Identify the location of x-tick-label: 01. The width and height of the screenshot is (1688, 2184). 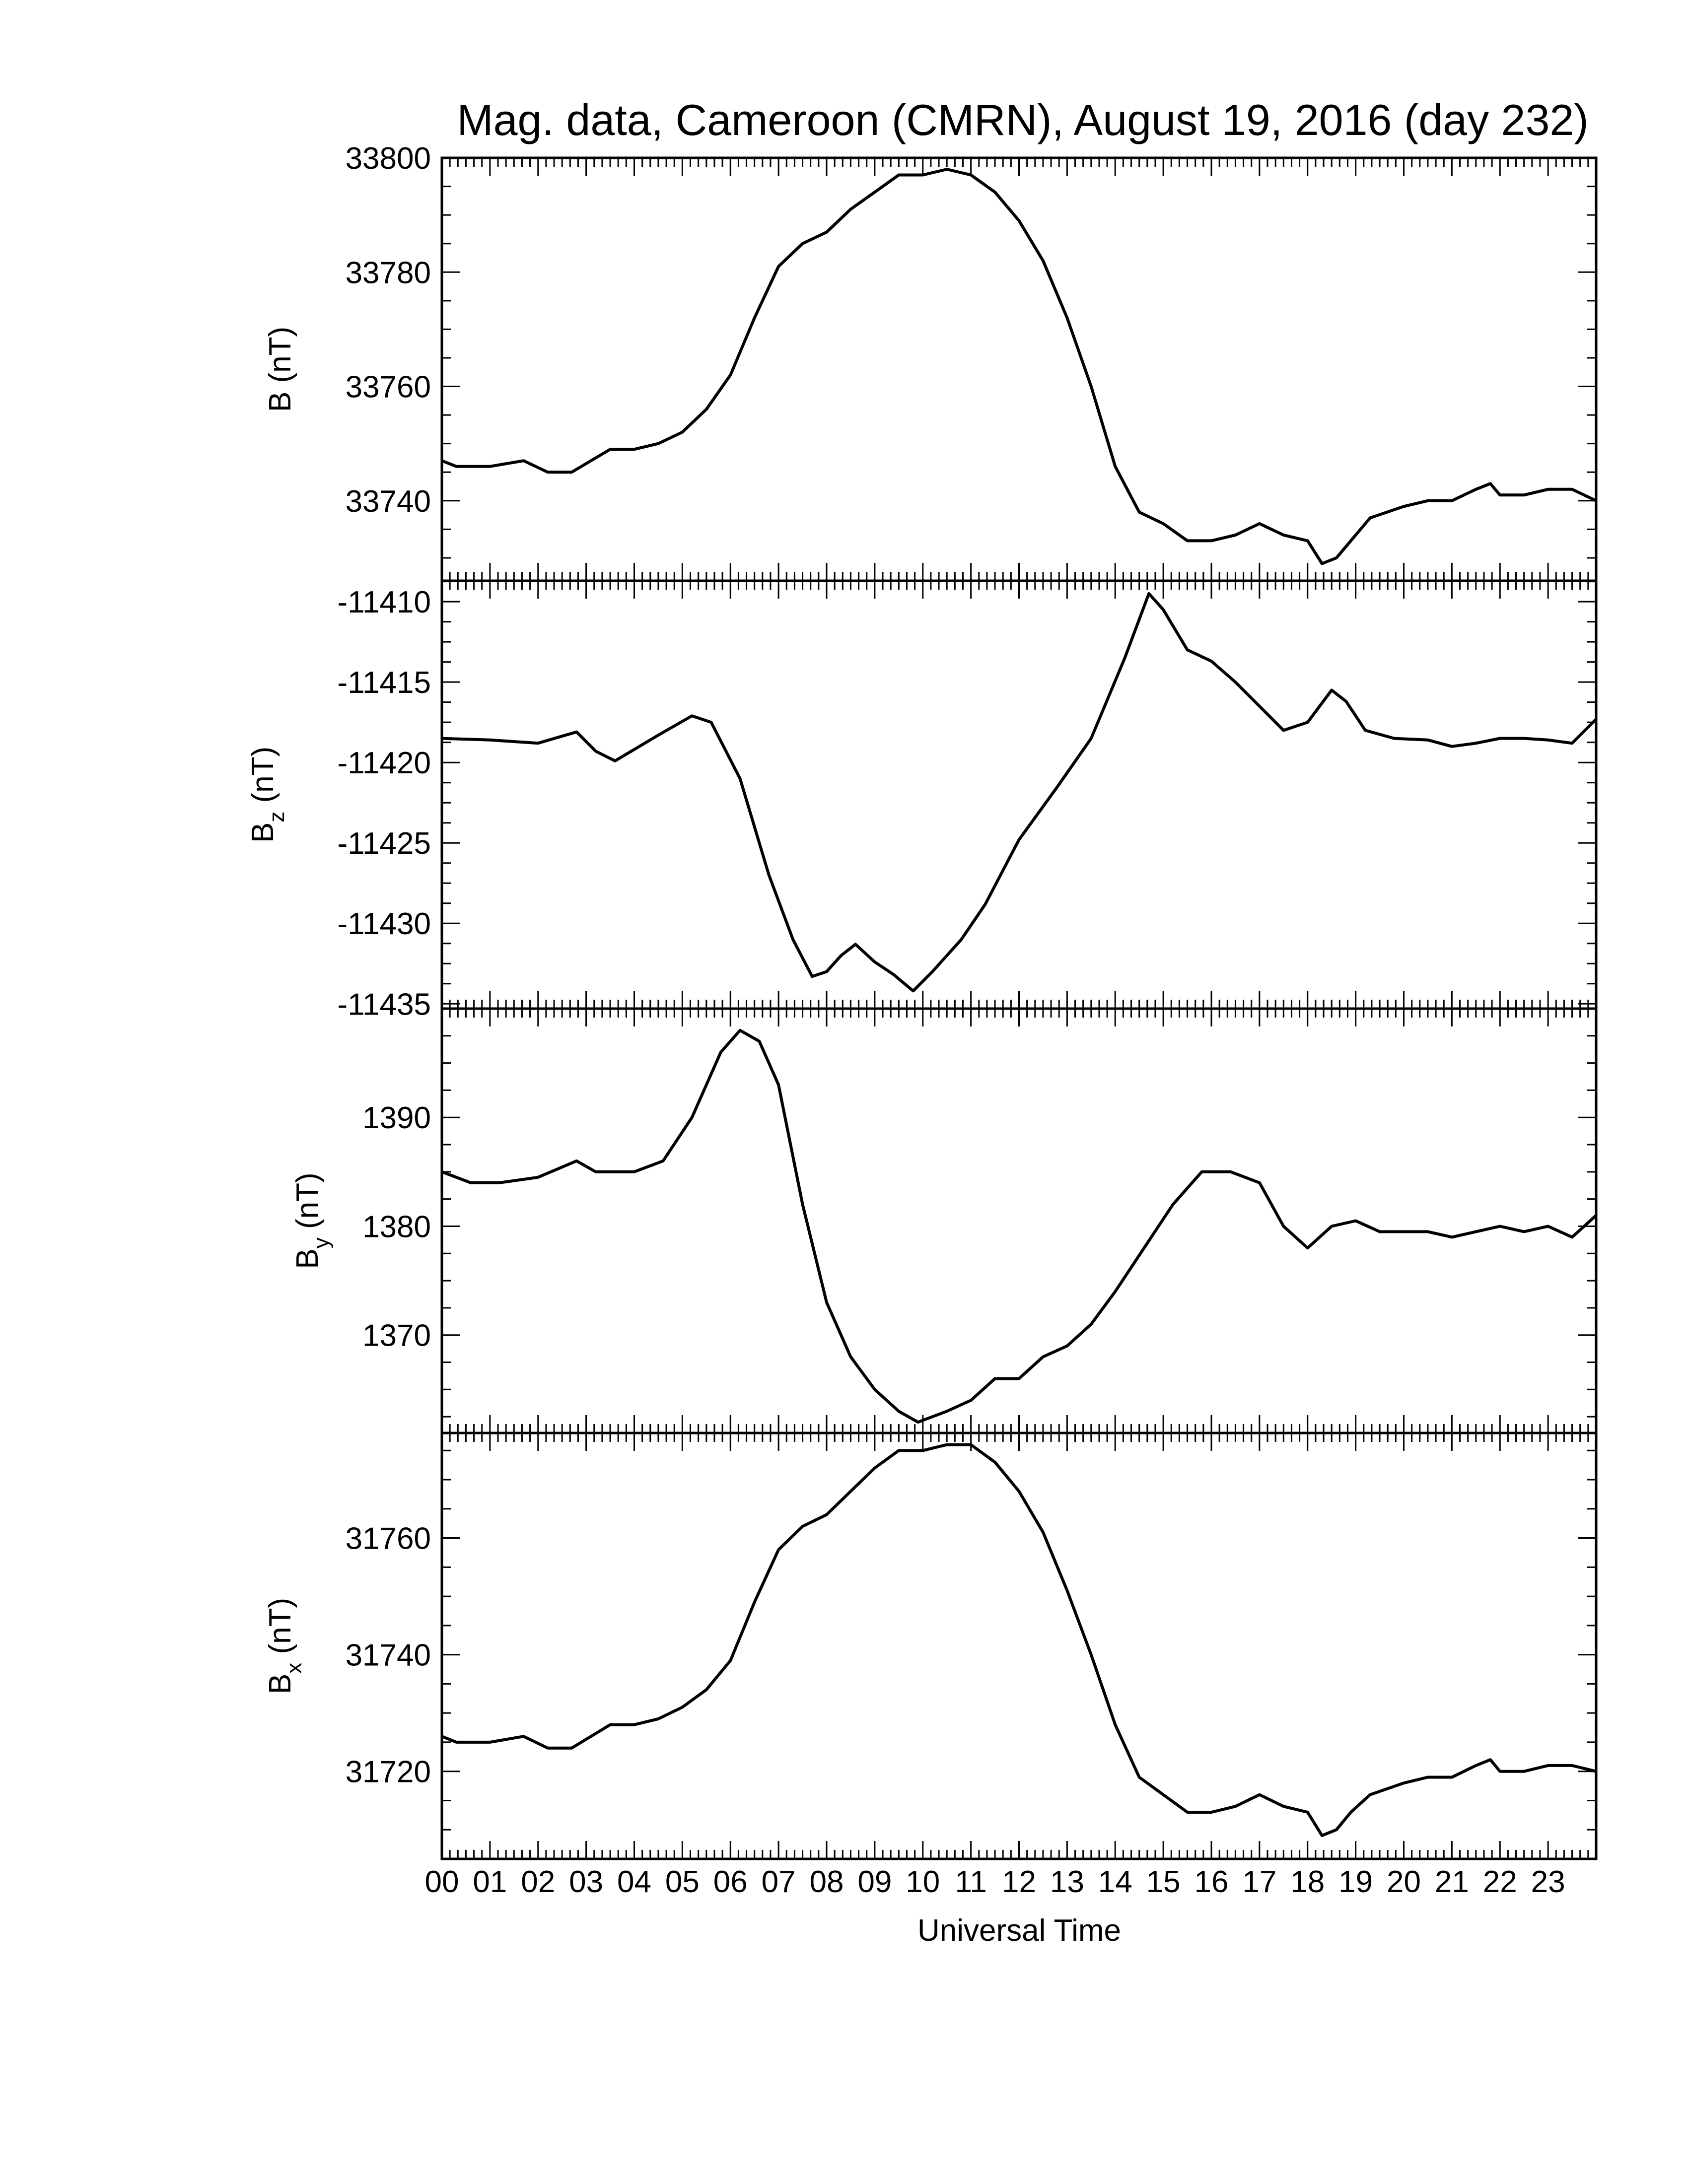
(490, 1882).